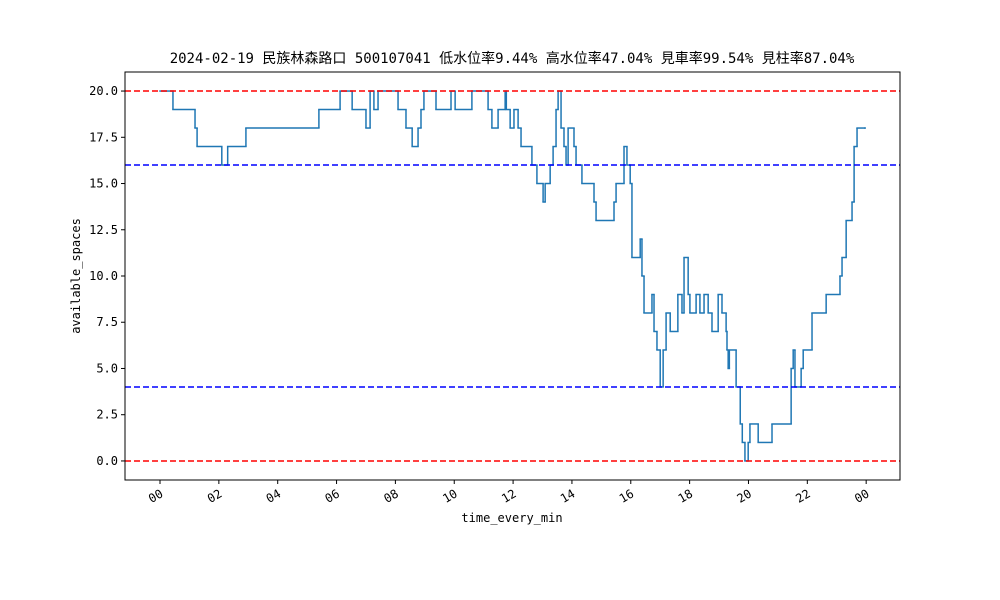 The width and height of the screenshot is (1000, 600). Describe the element at coordinates (103, 276) in the screenshot. I see `y-tick-label: 10.0` at that location.